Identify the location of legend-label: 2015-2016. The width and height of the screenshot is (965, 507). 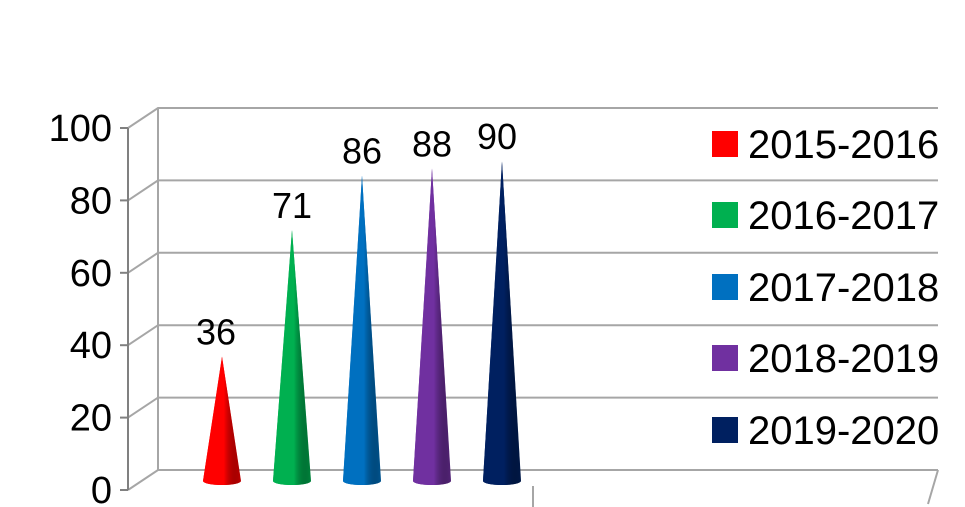
(843, 145).